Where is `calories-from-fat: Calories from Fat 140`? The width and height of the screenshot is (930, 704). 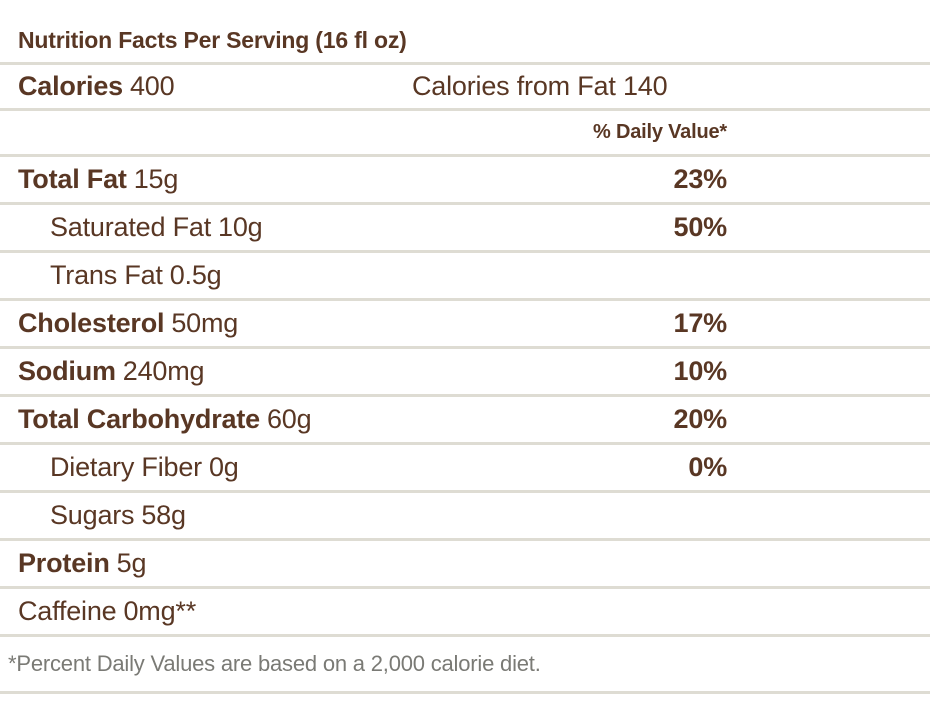 calories-from-fat: Calories from Fat 140 is located at coordinates (540, 86).